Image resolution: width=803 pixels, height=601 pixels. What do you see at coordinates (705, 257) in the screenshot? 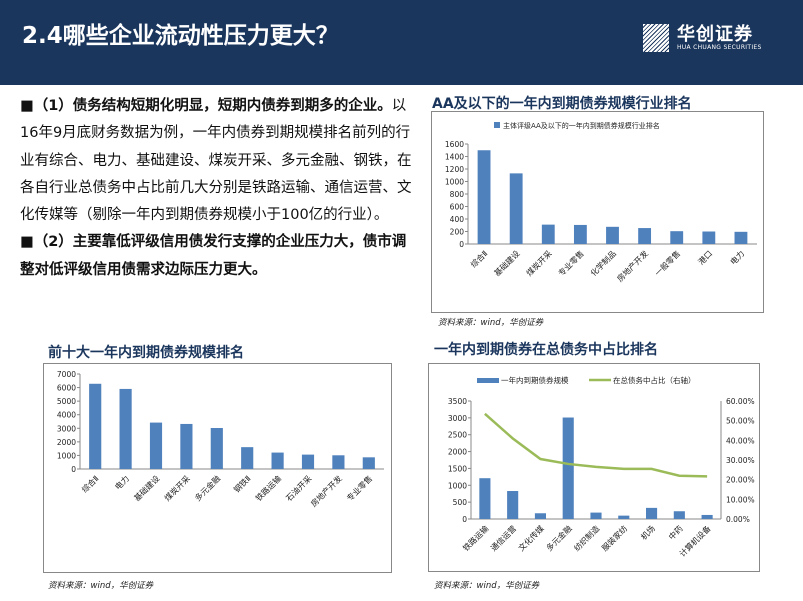
I see `x-tick-label: 港口` at bounding box center [705, 257].